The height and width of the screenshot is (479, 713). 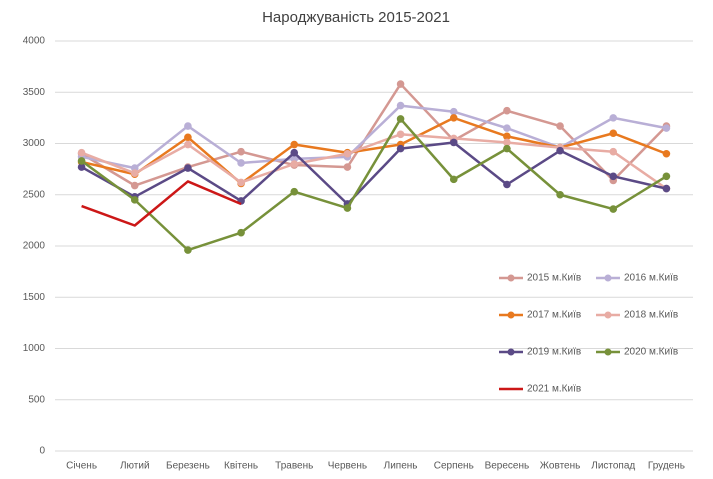 I want to click on x-tick-label: Серпень, so click(x=454, y=466).